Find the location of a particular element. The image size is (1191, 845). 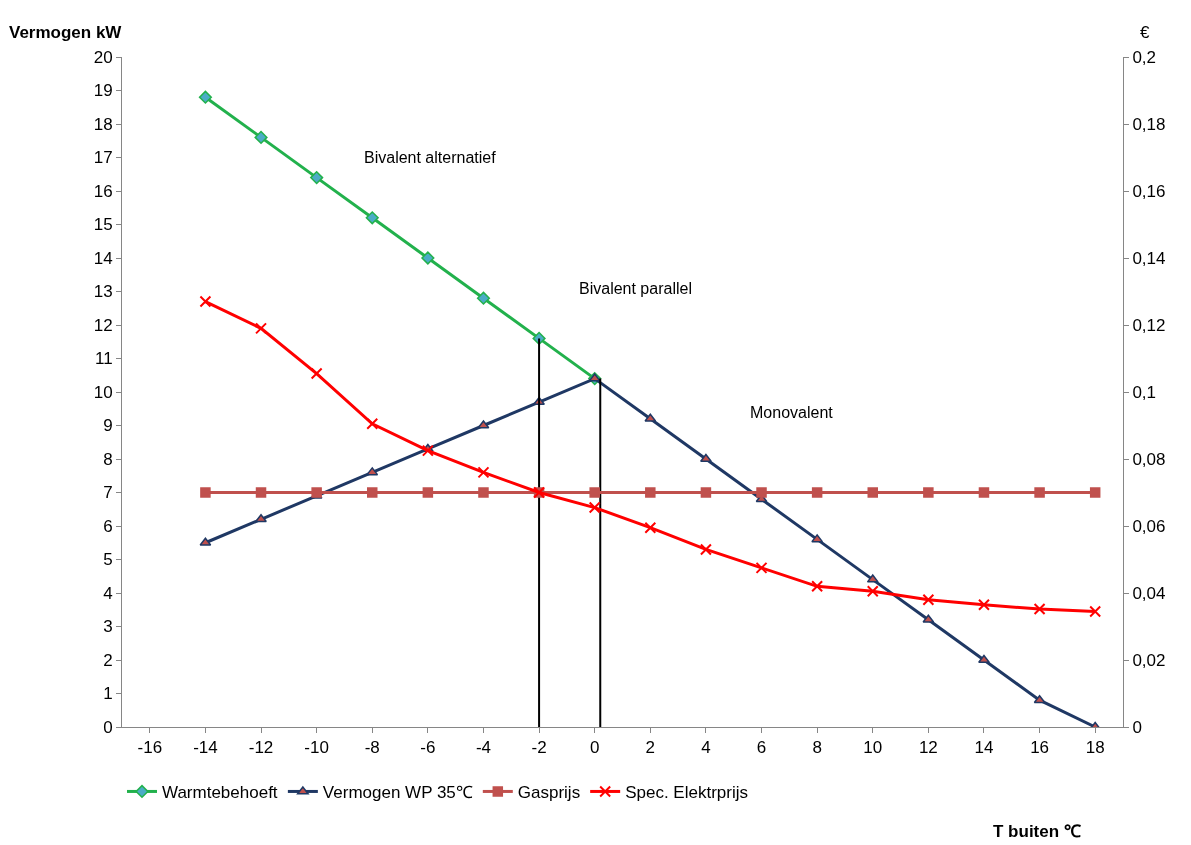

y-tick-label: 0 is located at coordinates (108, 727).